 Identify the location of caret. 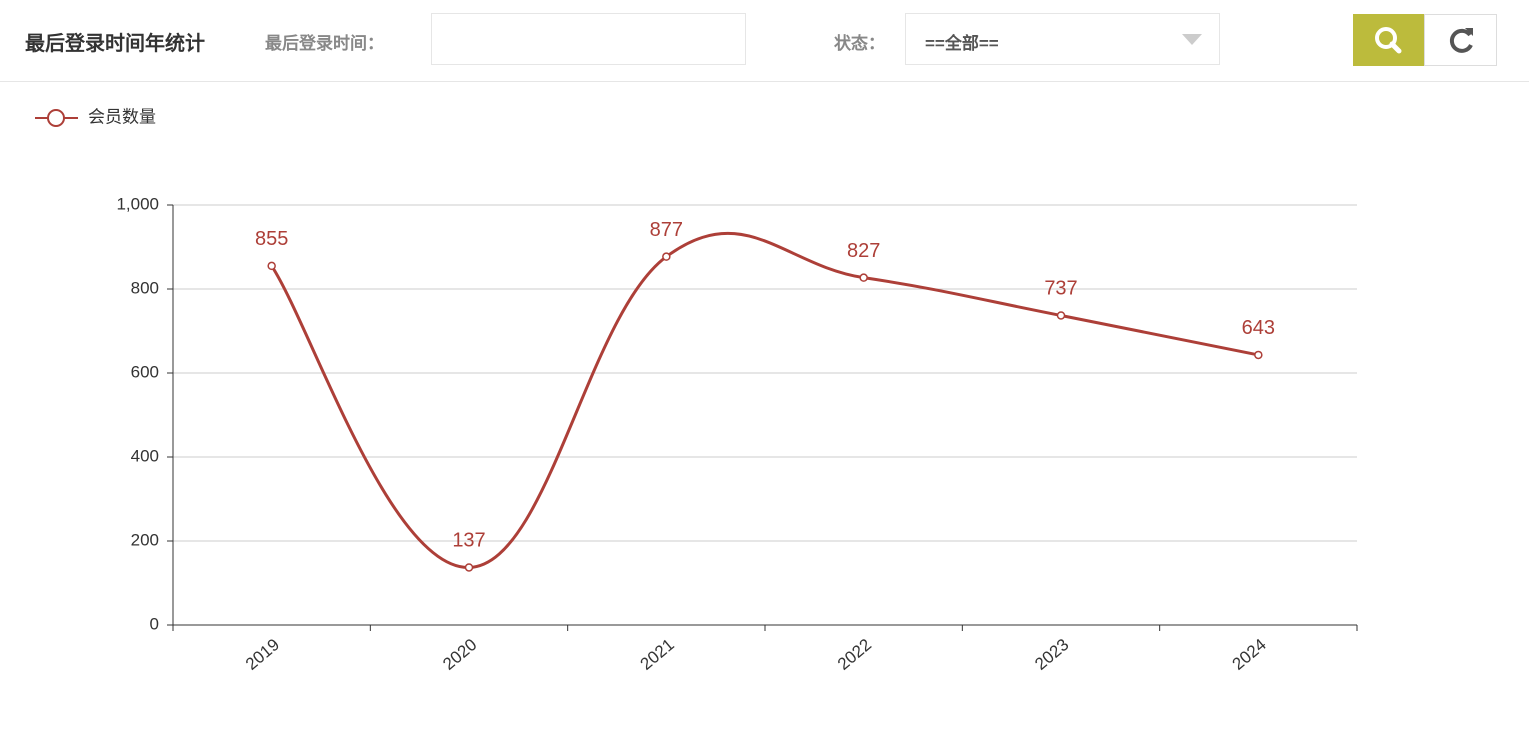
(1192, 39).